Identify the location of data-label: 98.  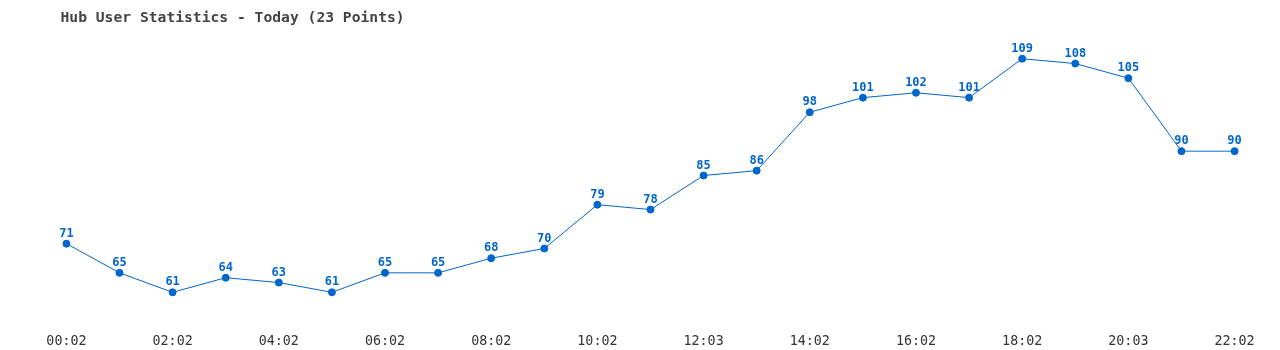
(810, 101).